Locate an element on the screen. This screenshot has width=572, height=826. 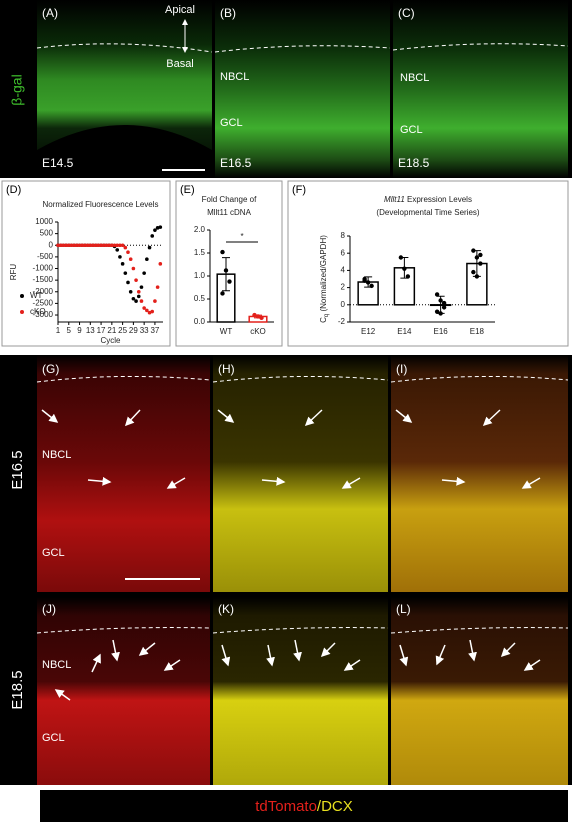
x-tick-label: 5 is located at coordinates (69, 330).